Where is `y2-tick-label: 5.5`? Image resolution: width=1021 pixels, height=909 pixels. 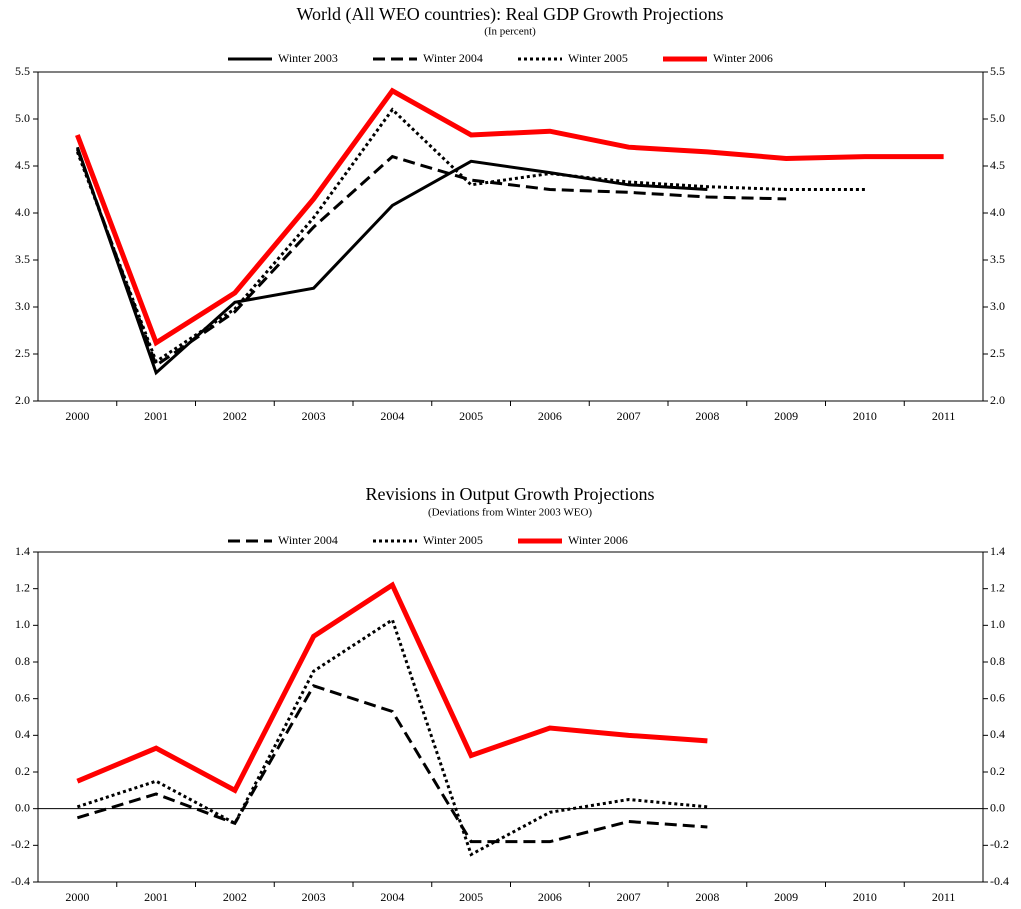
y2-tick-label: 5.5 is located at coordinates (997, 71).